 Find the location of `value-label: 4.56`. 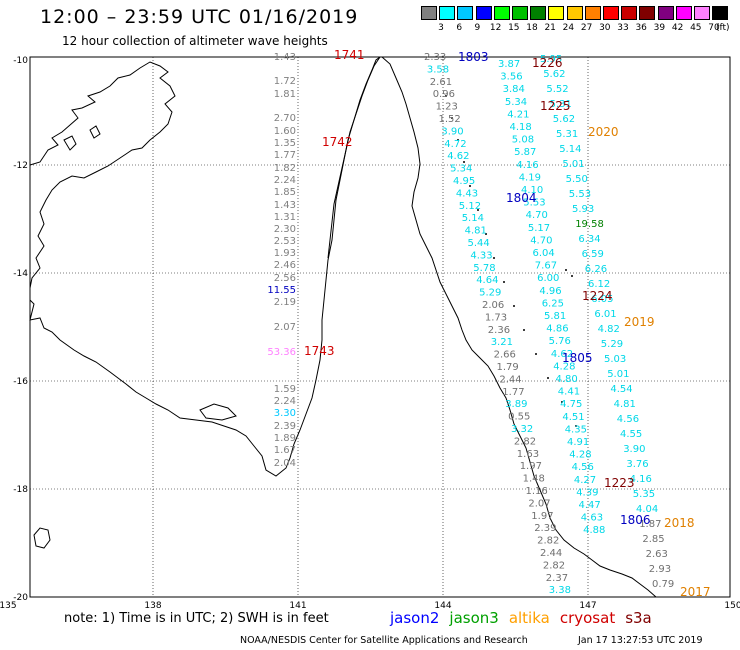

value-label: 4.56 is located at coordinates (583, 467).